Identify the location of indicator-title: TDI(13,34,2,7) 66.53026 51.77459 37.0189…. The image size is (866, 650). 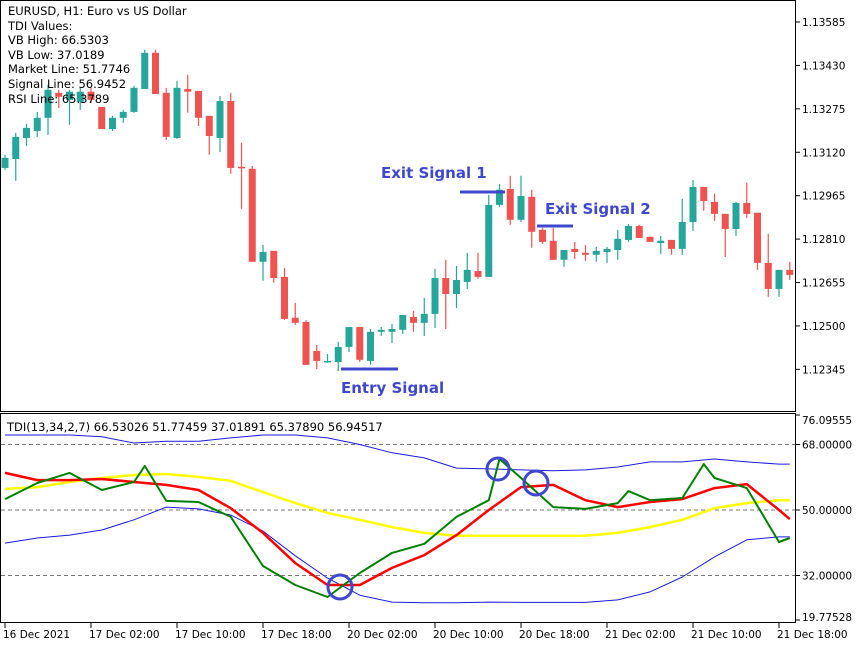
(195, 427).